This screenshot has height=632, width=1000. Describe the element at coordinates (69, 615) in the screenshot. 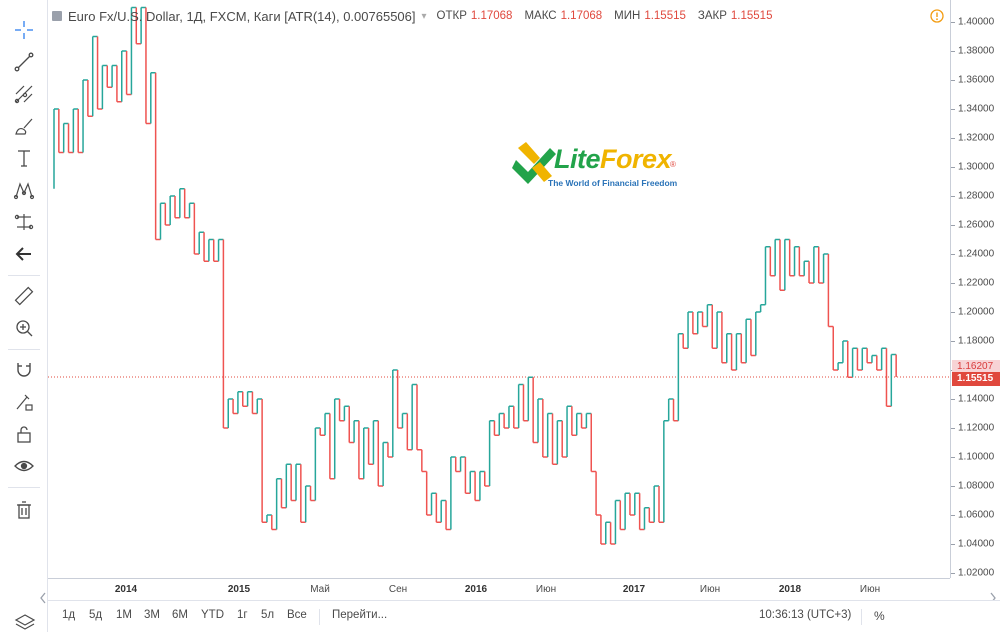

I see `range-1d-button: 1д` at that location.